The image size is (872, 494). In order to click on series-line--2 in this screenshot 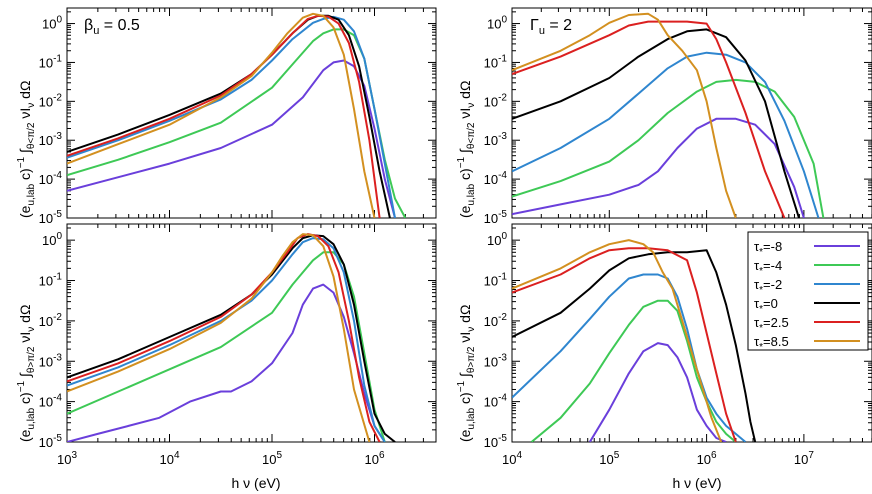, I will do `click(666, 134)`.